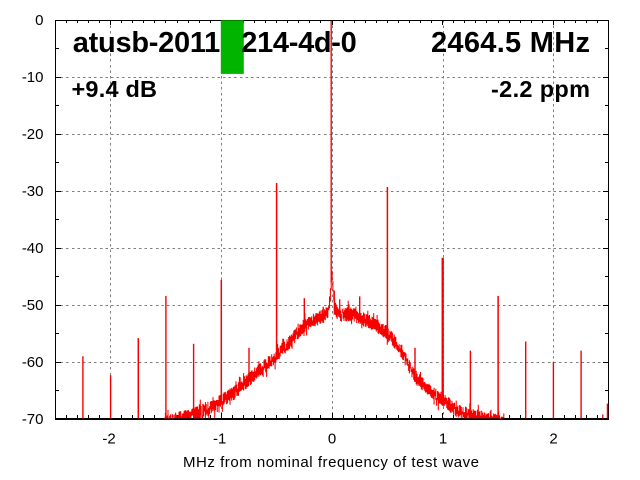 Image resolution: width=640 pixels, height=480 pixels. What do you see at coordinates (33, 77) in the screenshot?
I see `svg-text: -10` at bounding box center [33, 77].